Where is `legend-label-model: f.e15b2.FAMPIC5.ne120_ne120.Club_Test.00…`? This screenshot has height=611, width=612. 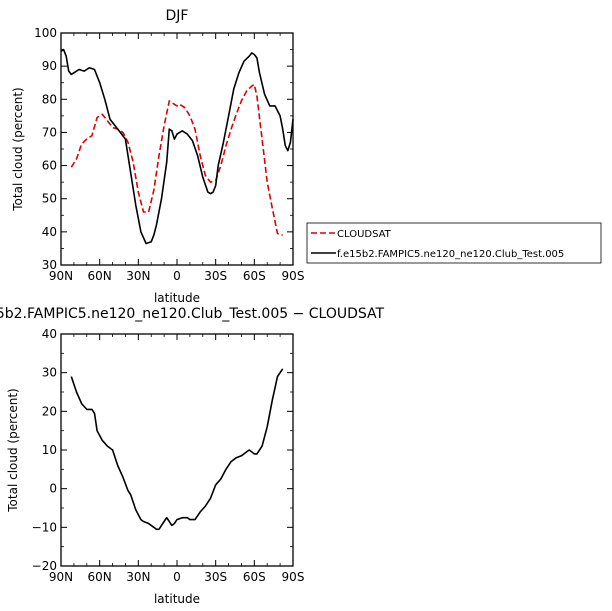 legend-label-model: f.e15b2.FAMPIC5.ne120_ne120.Club_Test.00… is located at coordinates (450, 254).